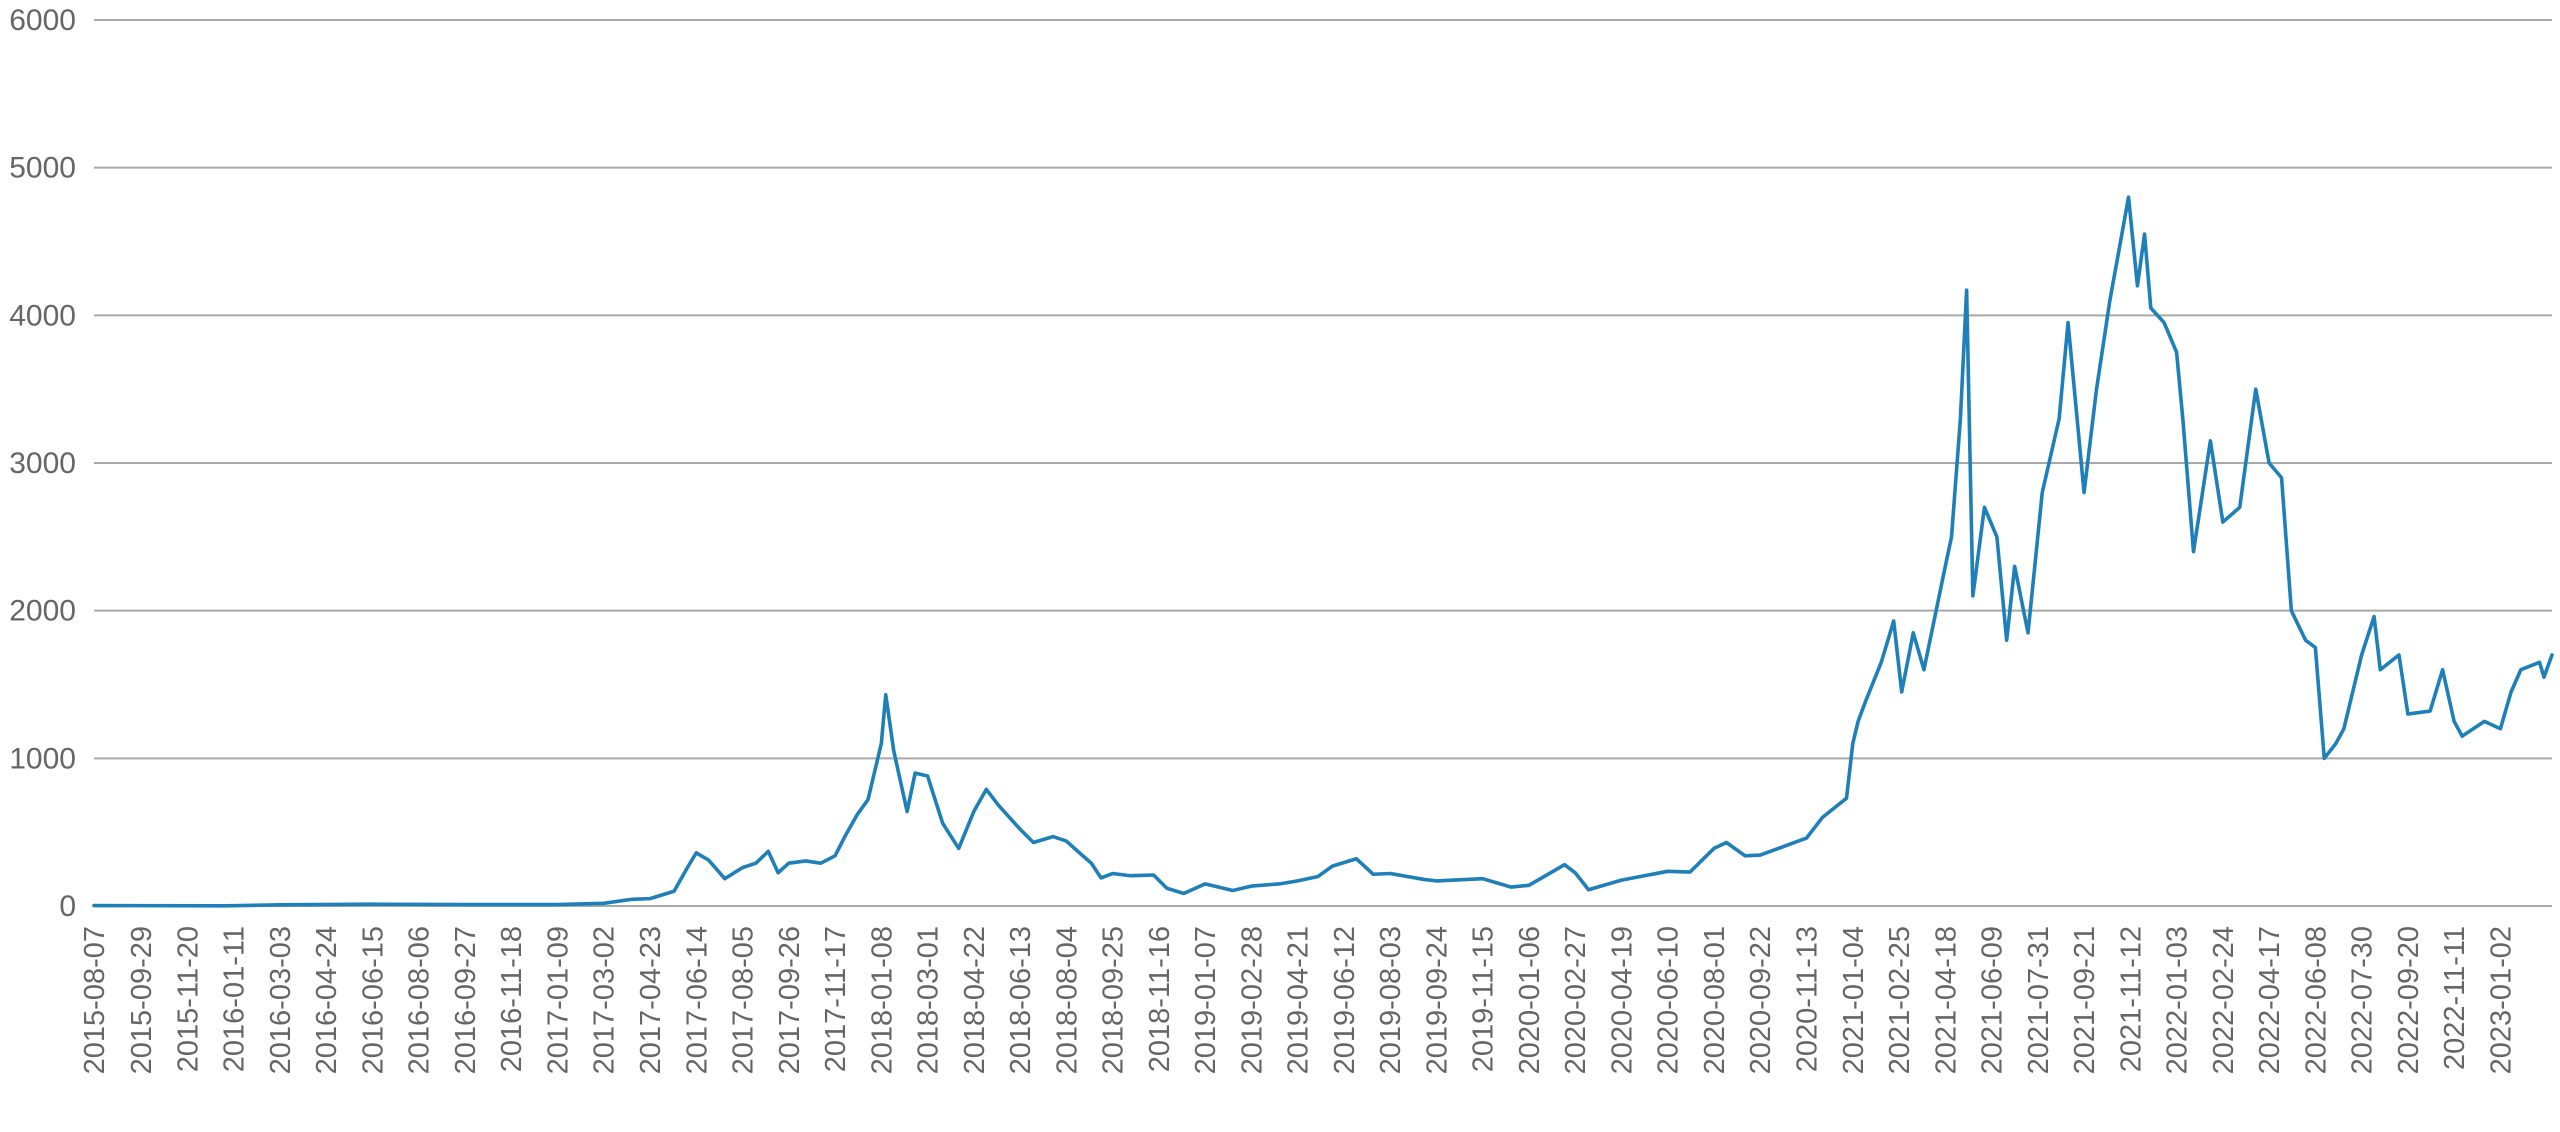 The width and height of the screenshot is (2560, 1132). I want to click on x-tick-label: 2022-02-24, so click(2224, 1000).